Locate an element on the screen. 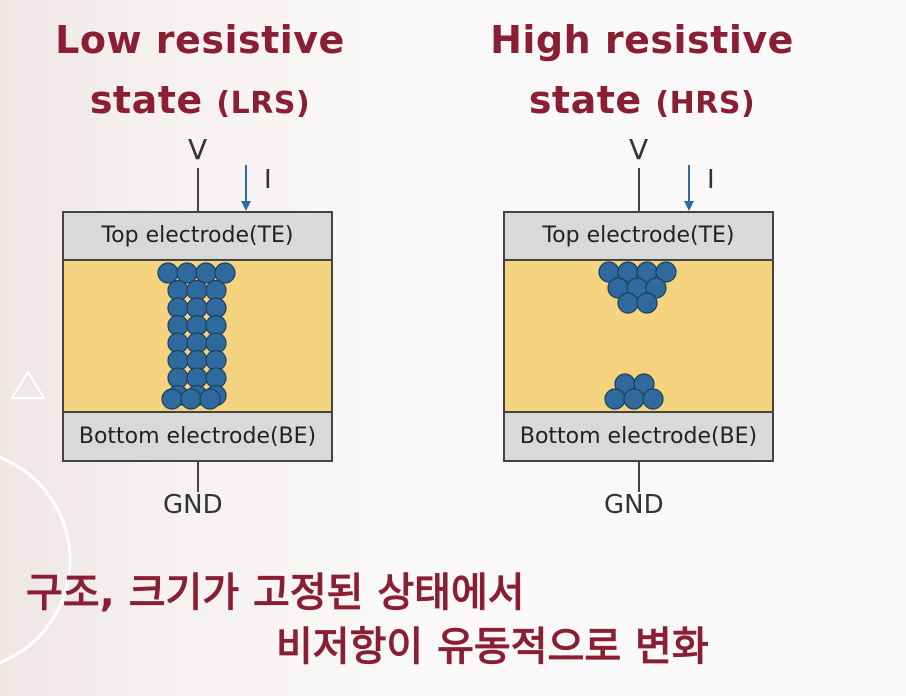  lrs-title-state: state is located at coordinates (146, 100).